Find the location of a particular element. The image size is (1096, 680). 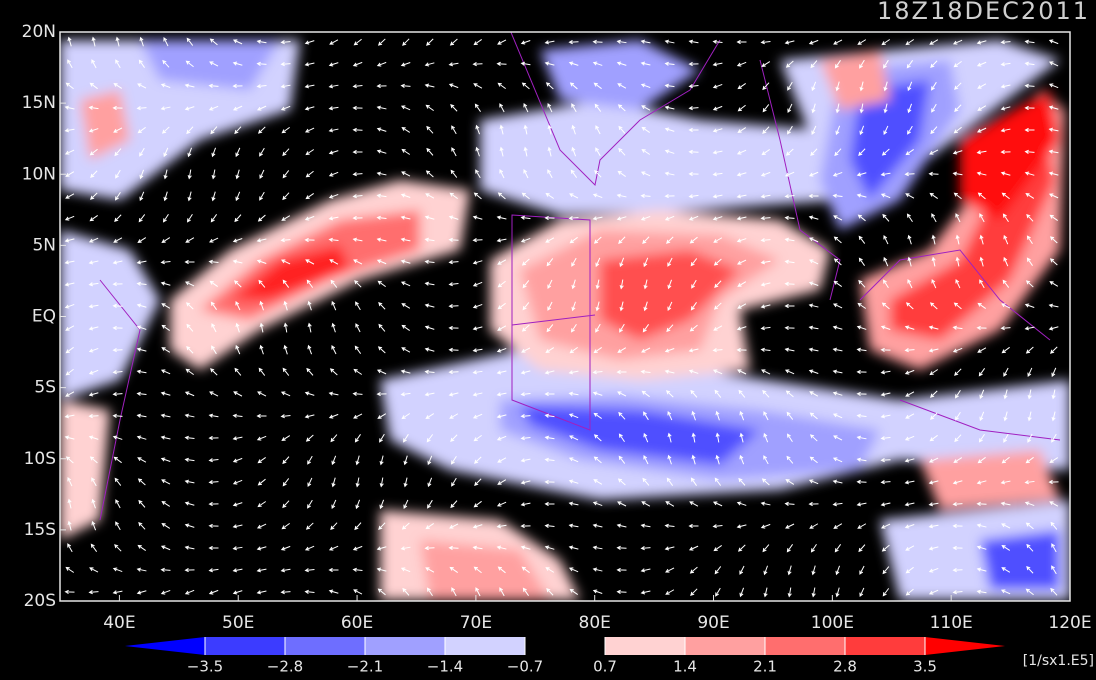

x-tick-label: 70E is located at coordinates (476, 623).